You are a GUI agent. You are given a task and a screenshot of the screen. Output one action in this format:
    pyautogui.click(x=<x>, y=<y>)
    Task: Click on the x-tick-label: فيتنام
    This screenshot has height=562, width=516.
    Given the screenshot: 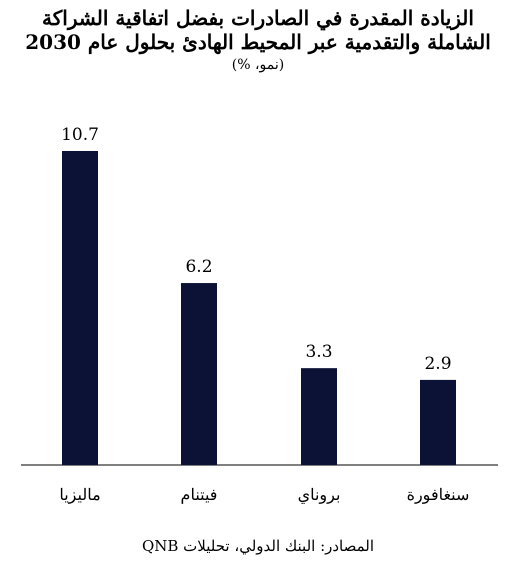 What is the action you would take?
    pyautogui.click(x=199, y=494)
    